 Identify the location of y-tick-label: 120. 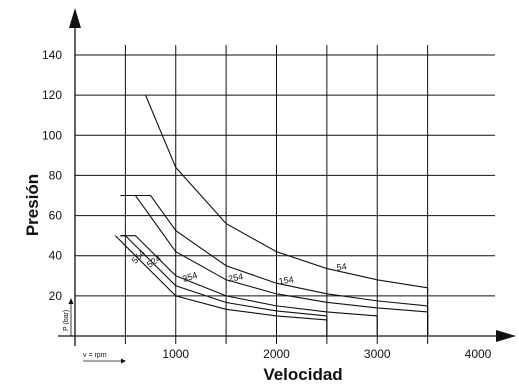
(52, 95).